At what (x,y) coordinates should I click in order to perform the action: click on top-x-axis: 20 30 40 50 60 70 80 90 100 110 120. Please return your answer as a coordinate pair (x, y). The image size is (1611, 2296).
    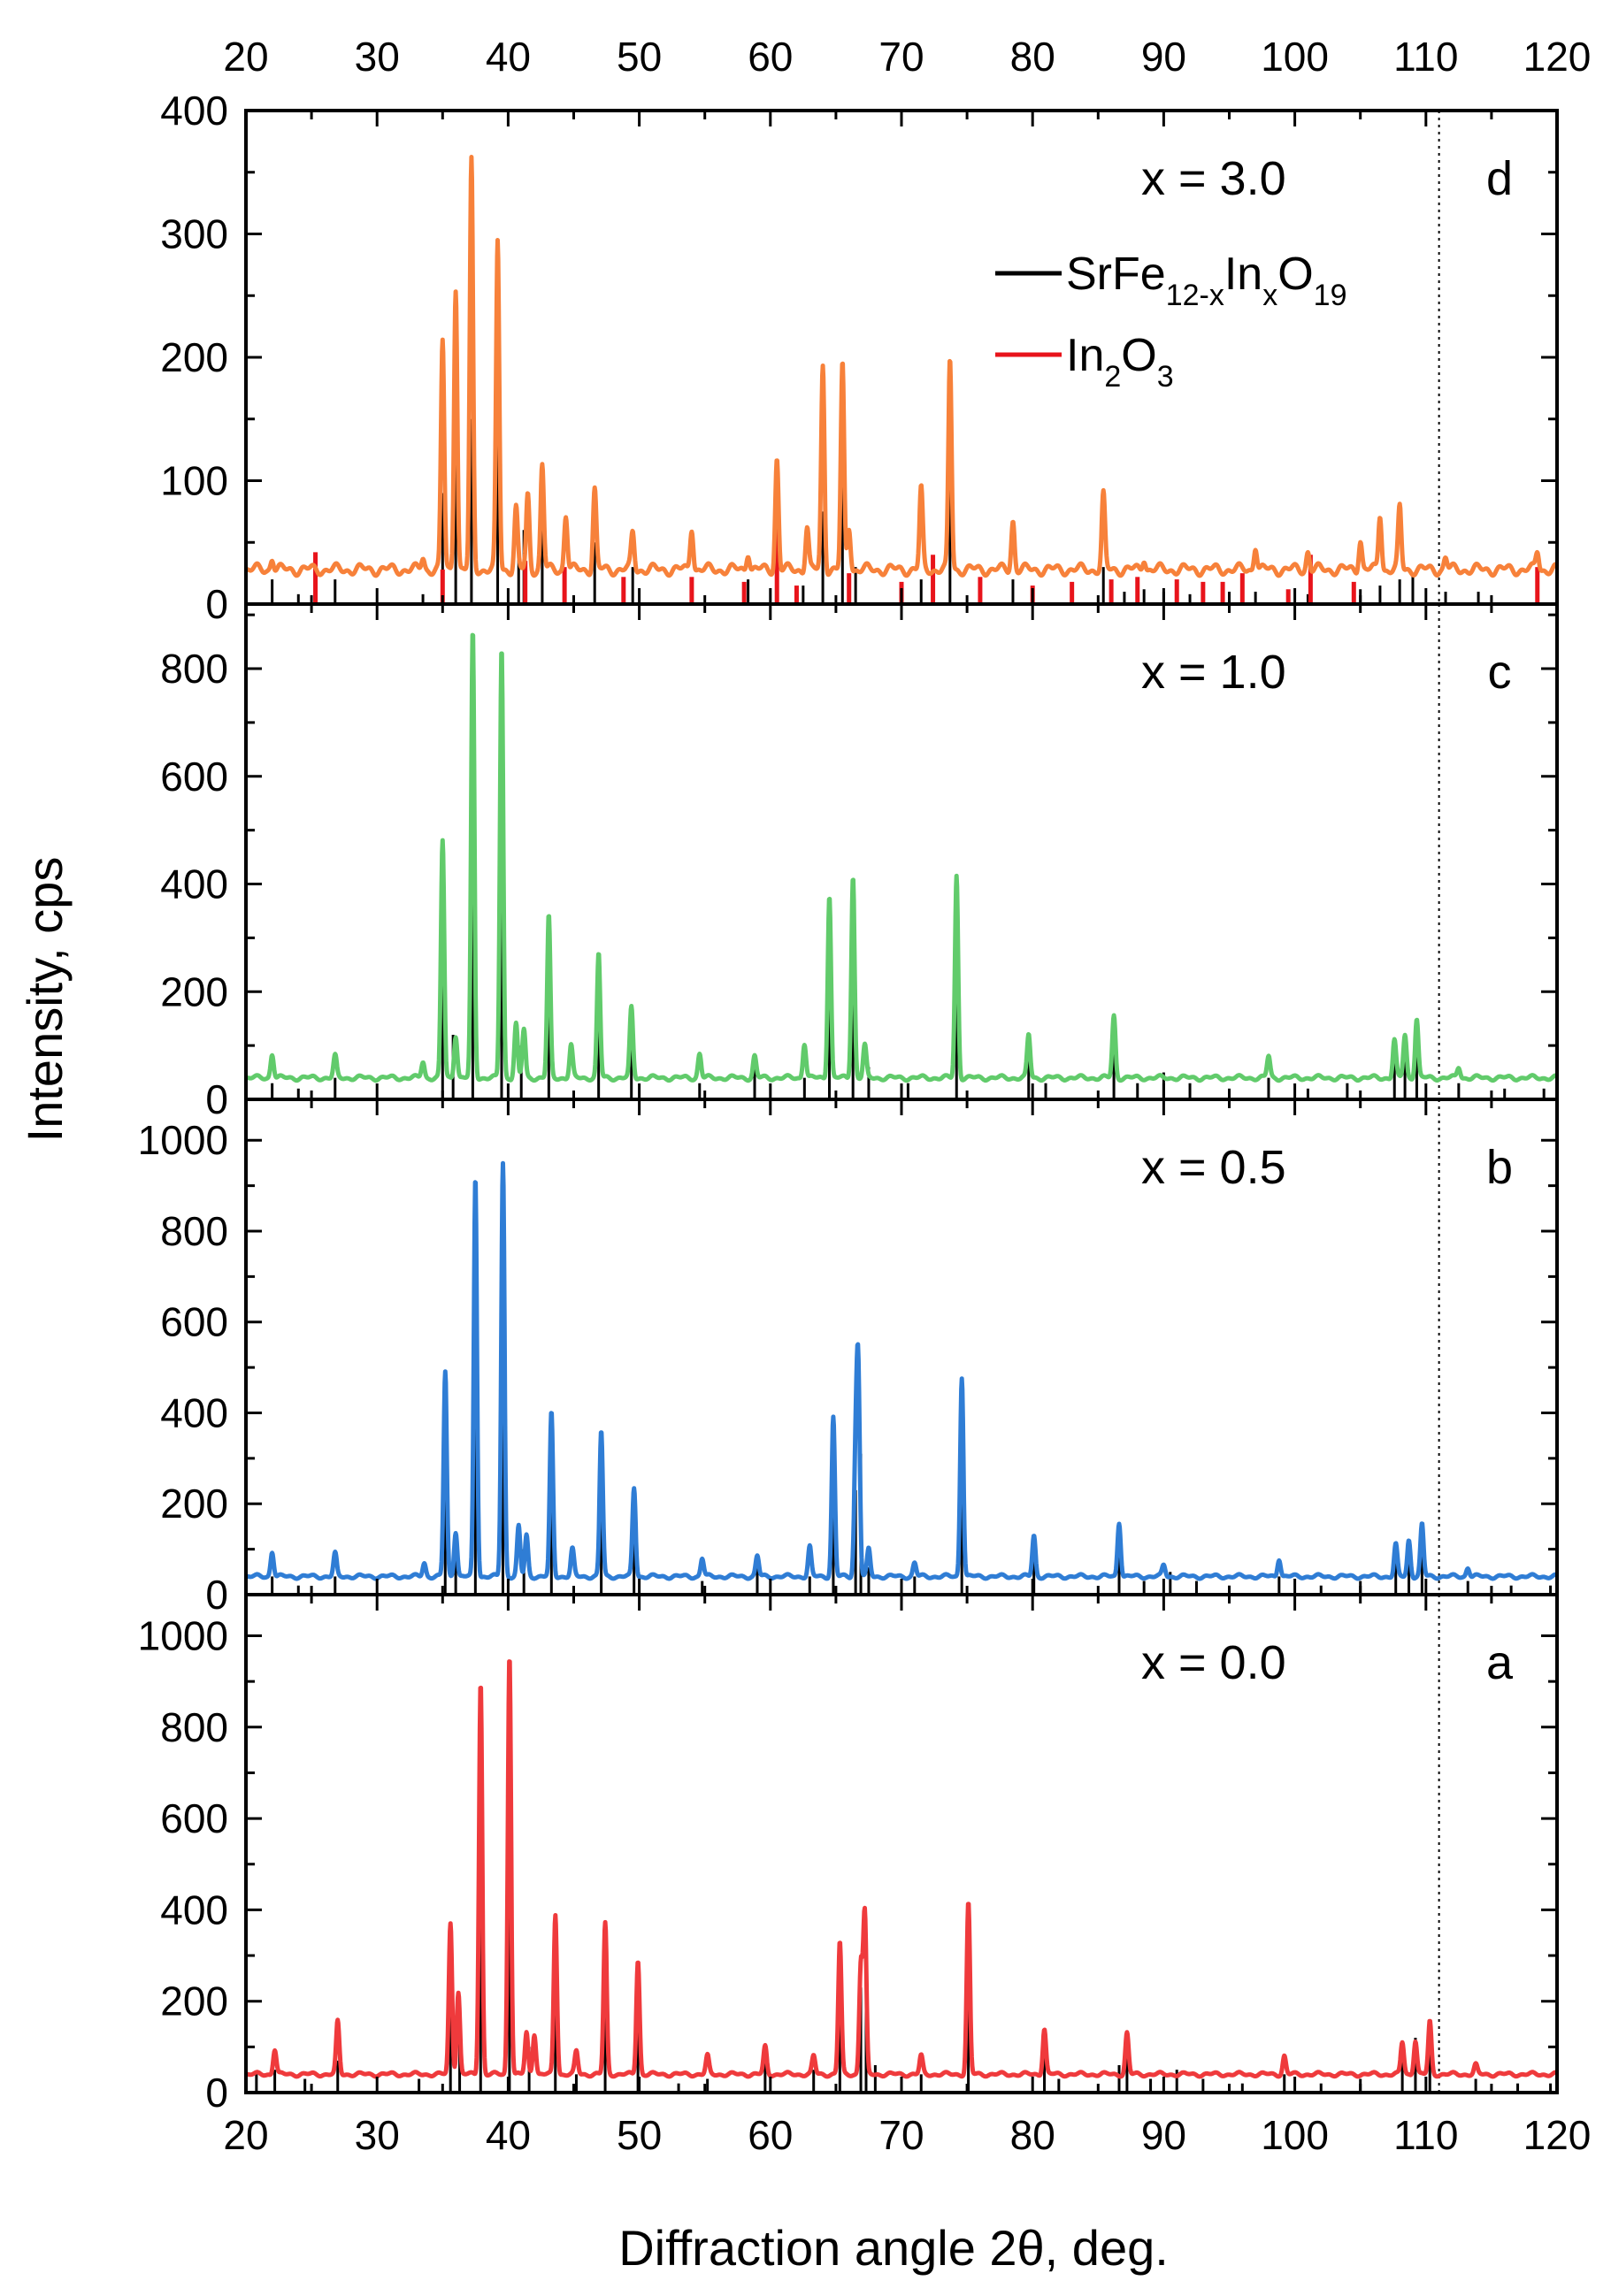
    Looking at the image, I should click on (907, 57).